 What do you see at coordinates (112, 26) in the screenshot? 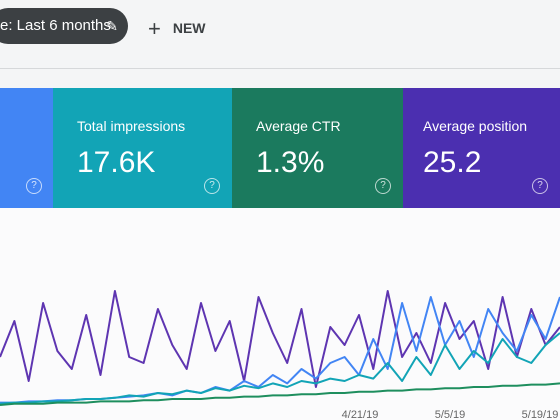
I see `edit-icon: ✎` at bounding box center [112, 26].